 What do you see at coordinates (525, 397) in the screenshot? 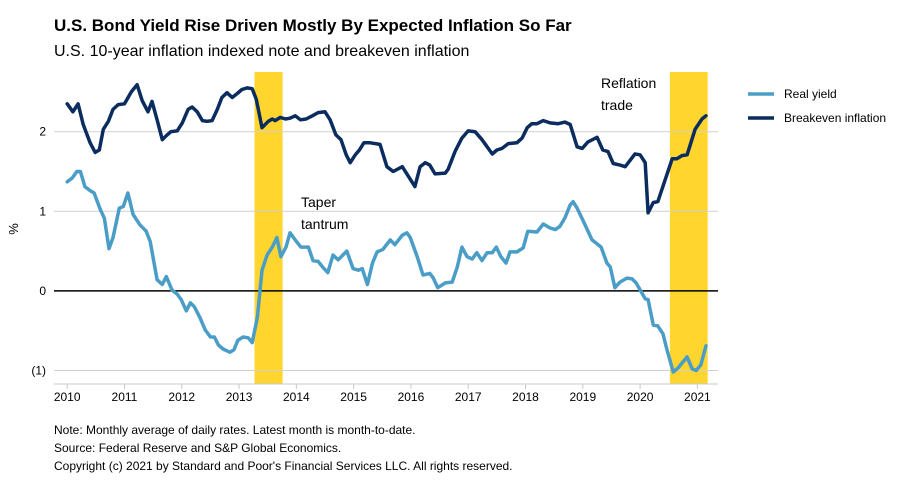
I see `x-tick-label: 2018` at bounding box center [525, 397].